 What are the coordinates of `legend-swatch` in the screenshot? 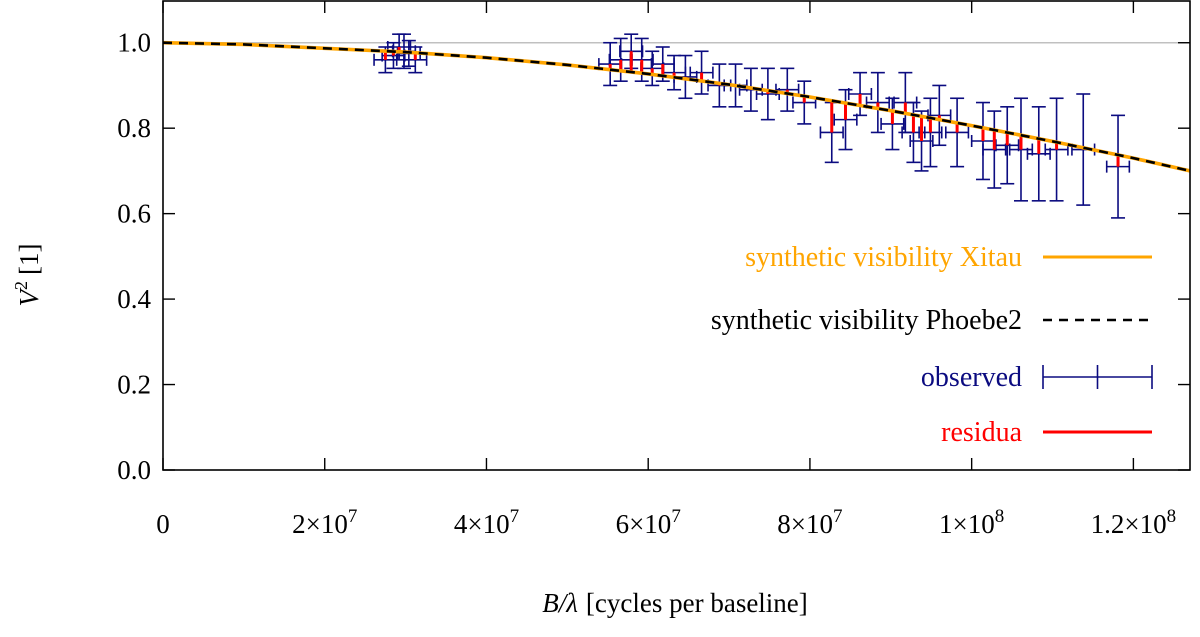 It's located at (1097, 377).